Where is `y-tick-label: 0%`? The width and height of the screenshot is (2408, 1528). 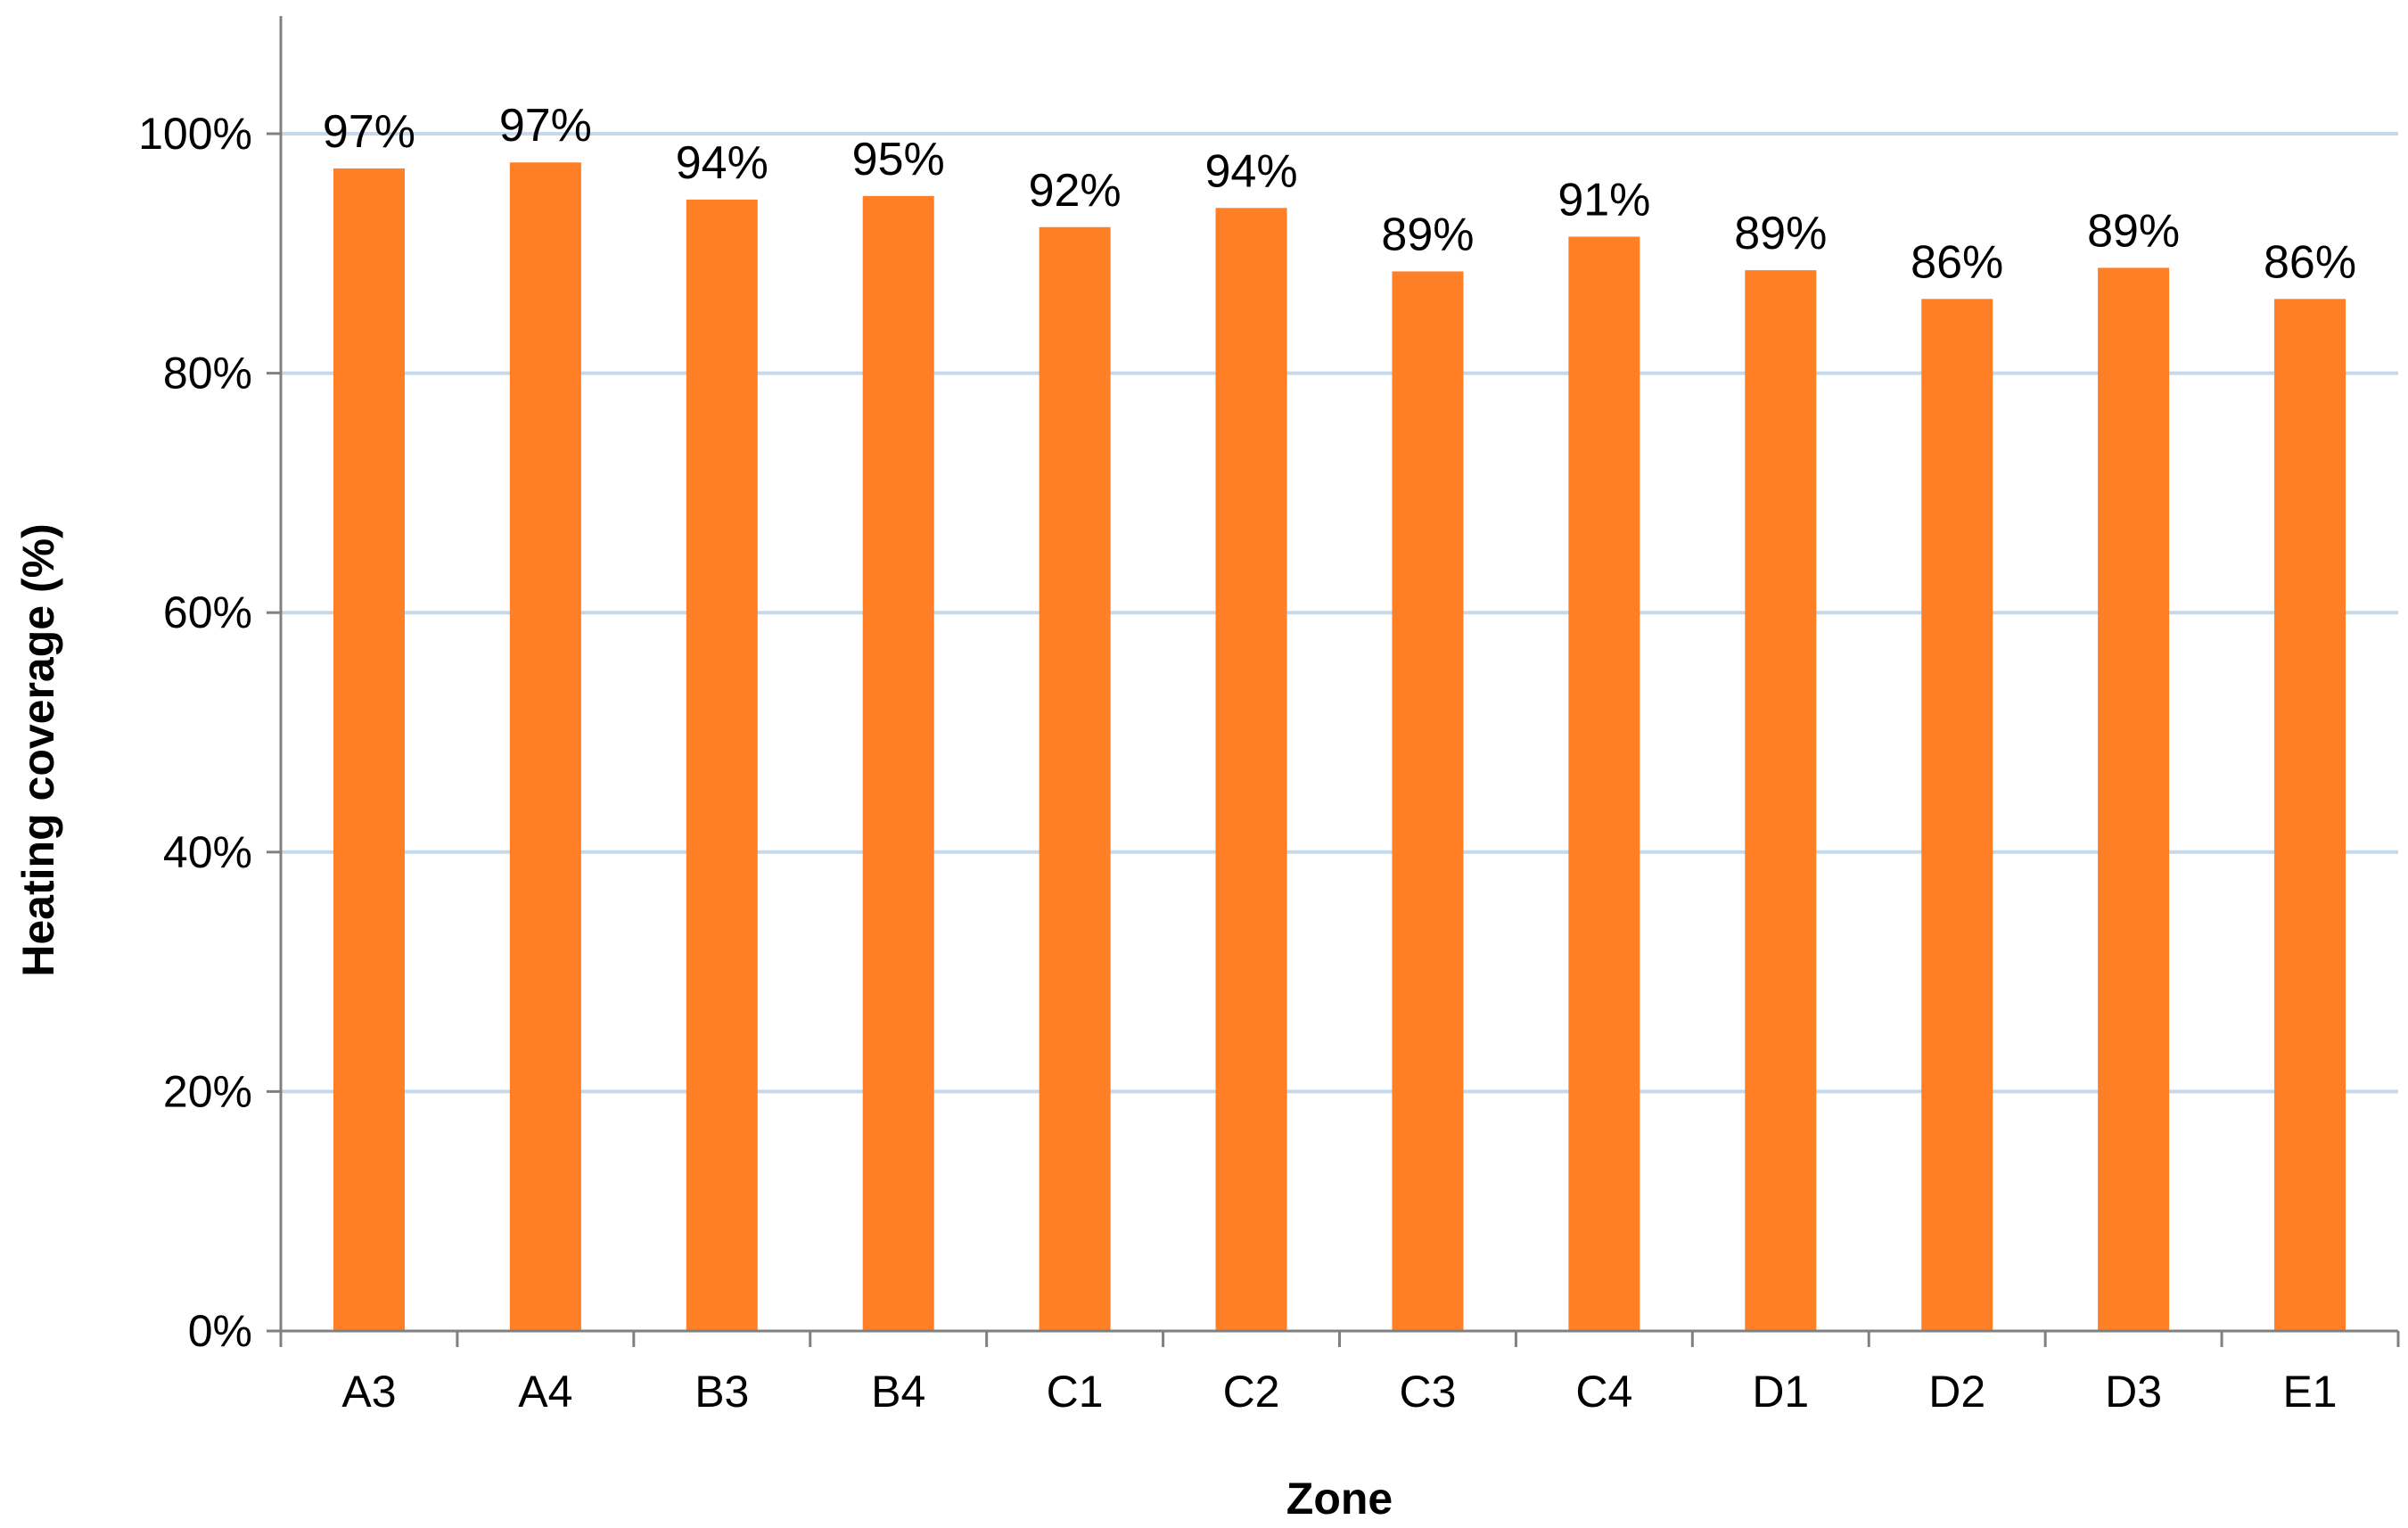 y-tick-label: 0% is located at coordinates (220, 1331).